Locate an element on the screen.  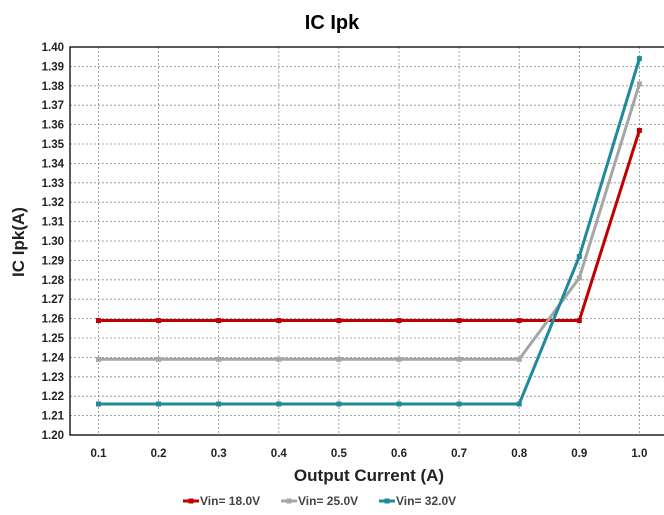
y-axis-label: IC Ipk(A) is located at coordinates (18, 242).